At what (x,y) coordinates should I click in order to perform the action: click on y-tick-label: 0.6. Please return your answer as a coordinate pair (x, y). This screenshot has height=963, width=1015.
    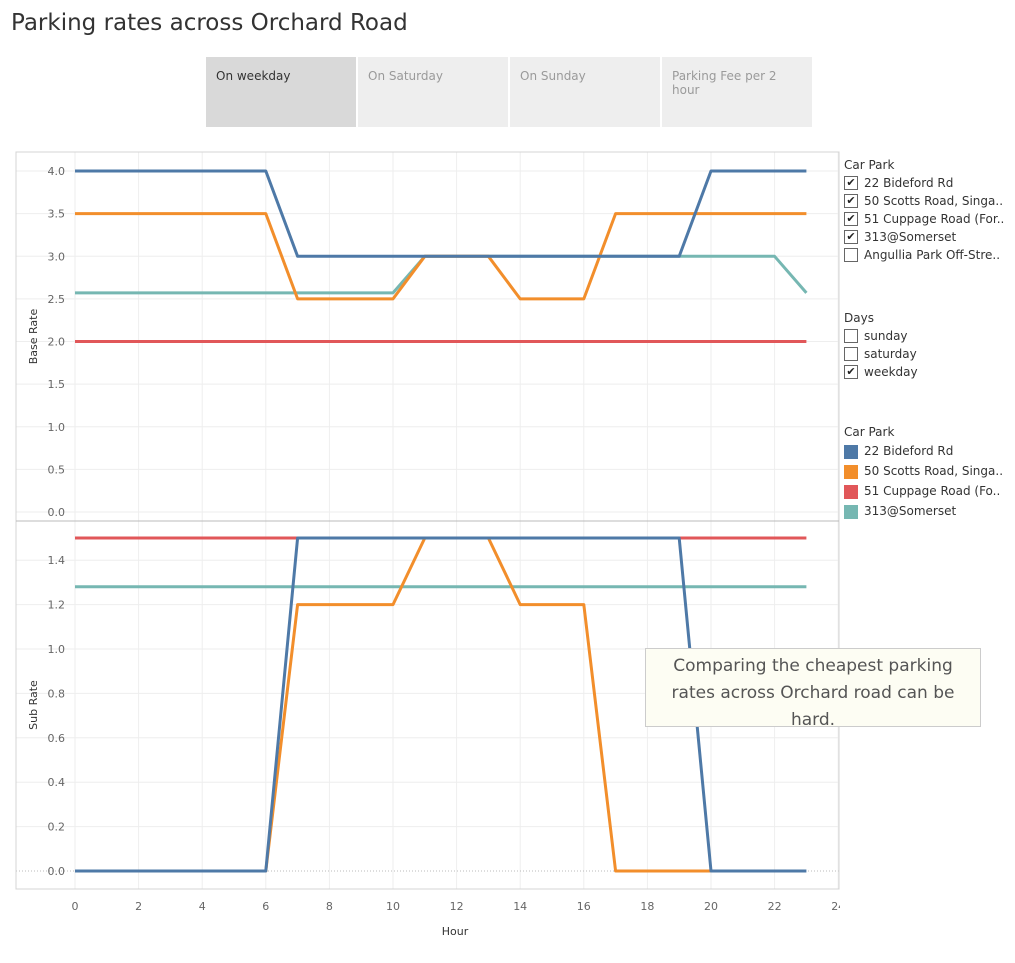
    Looking at the image, I should click on (57, 738).